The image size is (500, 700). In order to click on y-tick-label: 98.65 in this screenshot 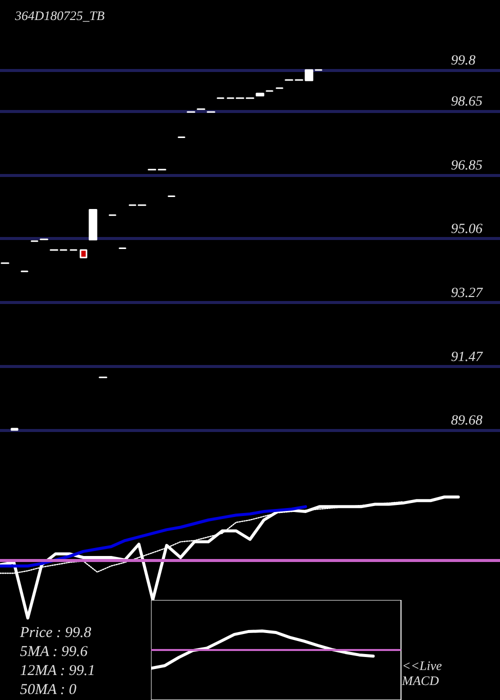, I will do `click(466, 102)`.